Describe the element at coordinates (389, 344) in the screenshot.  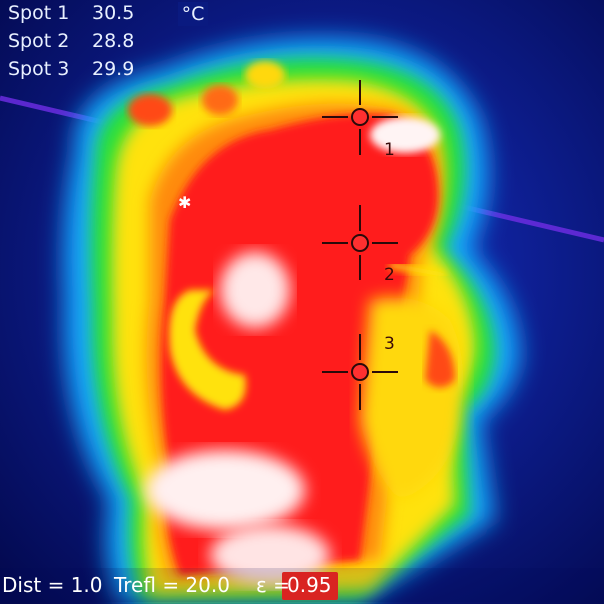
I see `marker-label-3: 3` at that location.